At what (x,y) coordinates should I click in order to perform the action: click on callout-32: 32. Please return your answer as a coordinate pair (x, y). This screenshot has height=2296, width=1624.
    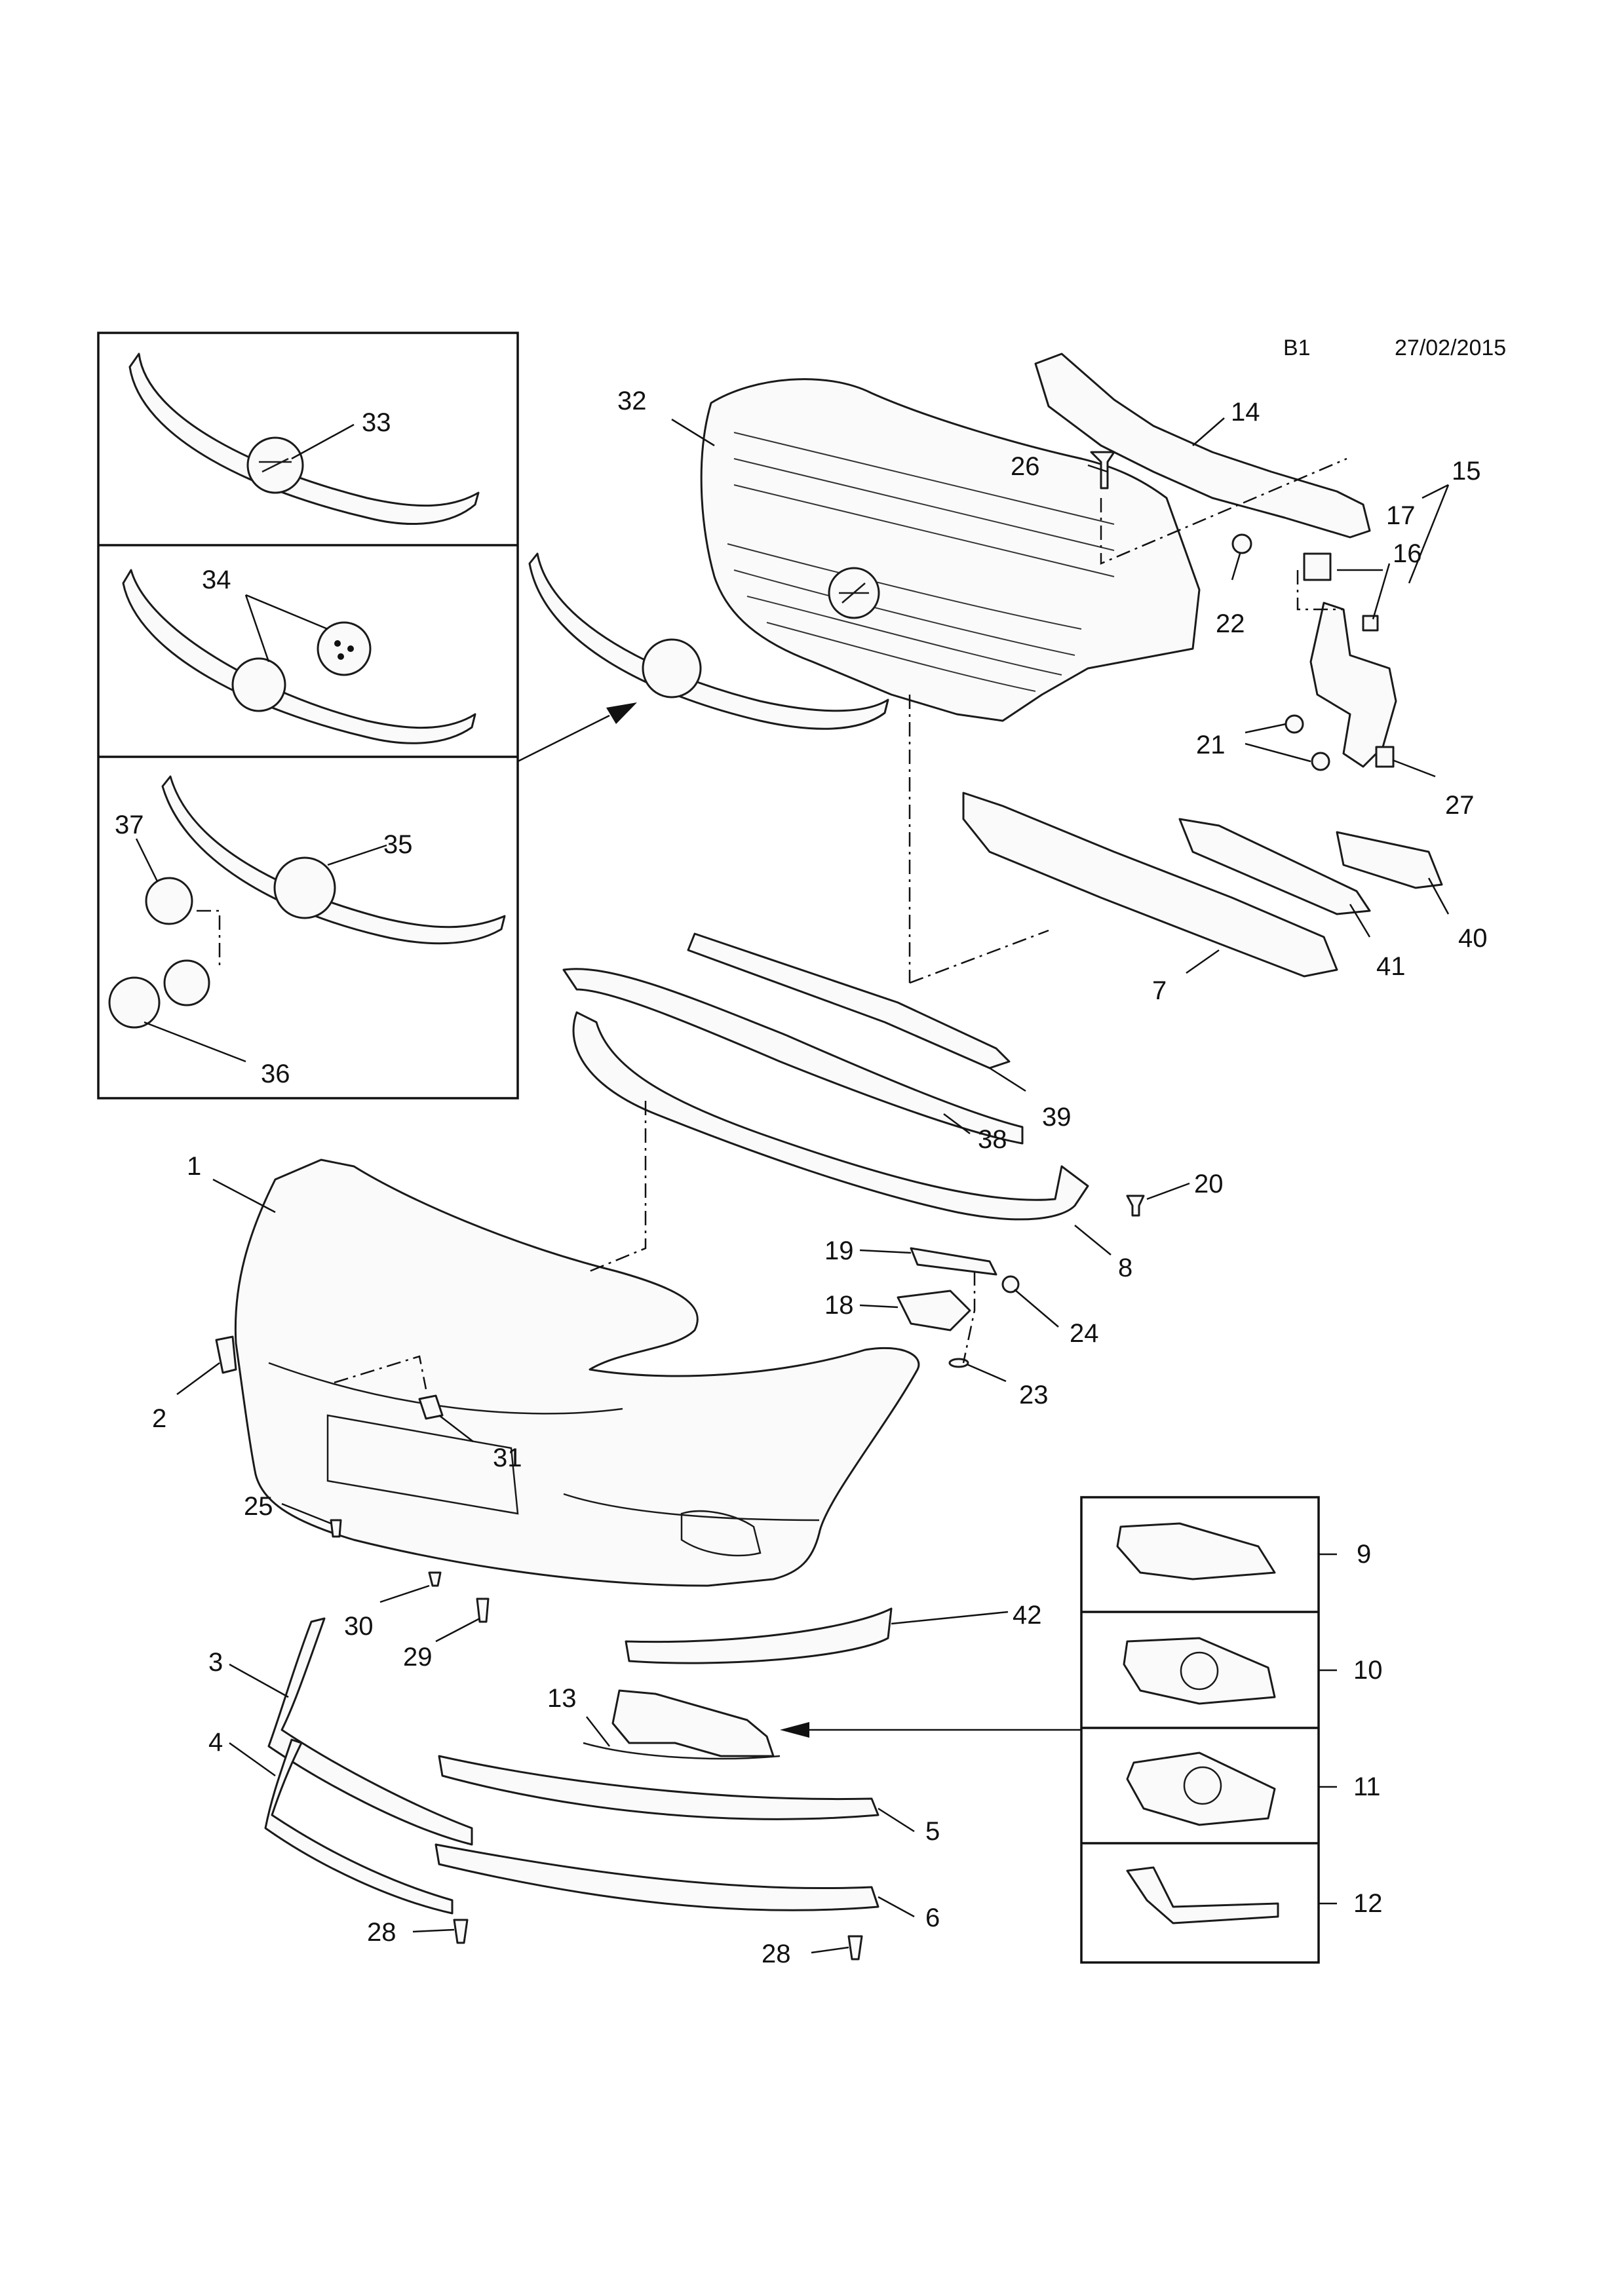
    Looking at the image, I should click on (632, 401).